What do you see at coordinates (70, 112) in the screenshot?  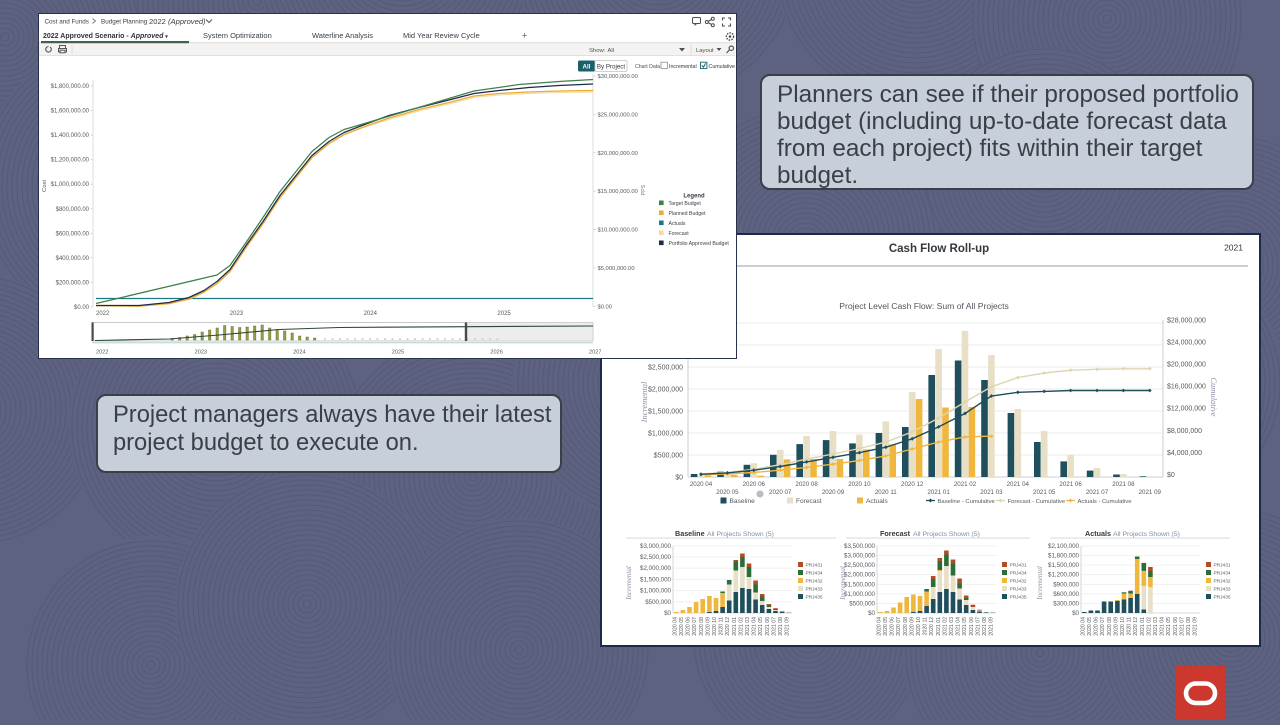 I see `svg-text: $1,600,000.00` at bounding box center [70, 112].